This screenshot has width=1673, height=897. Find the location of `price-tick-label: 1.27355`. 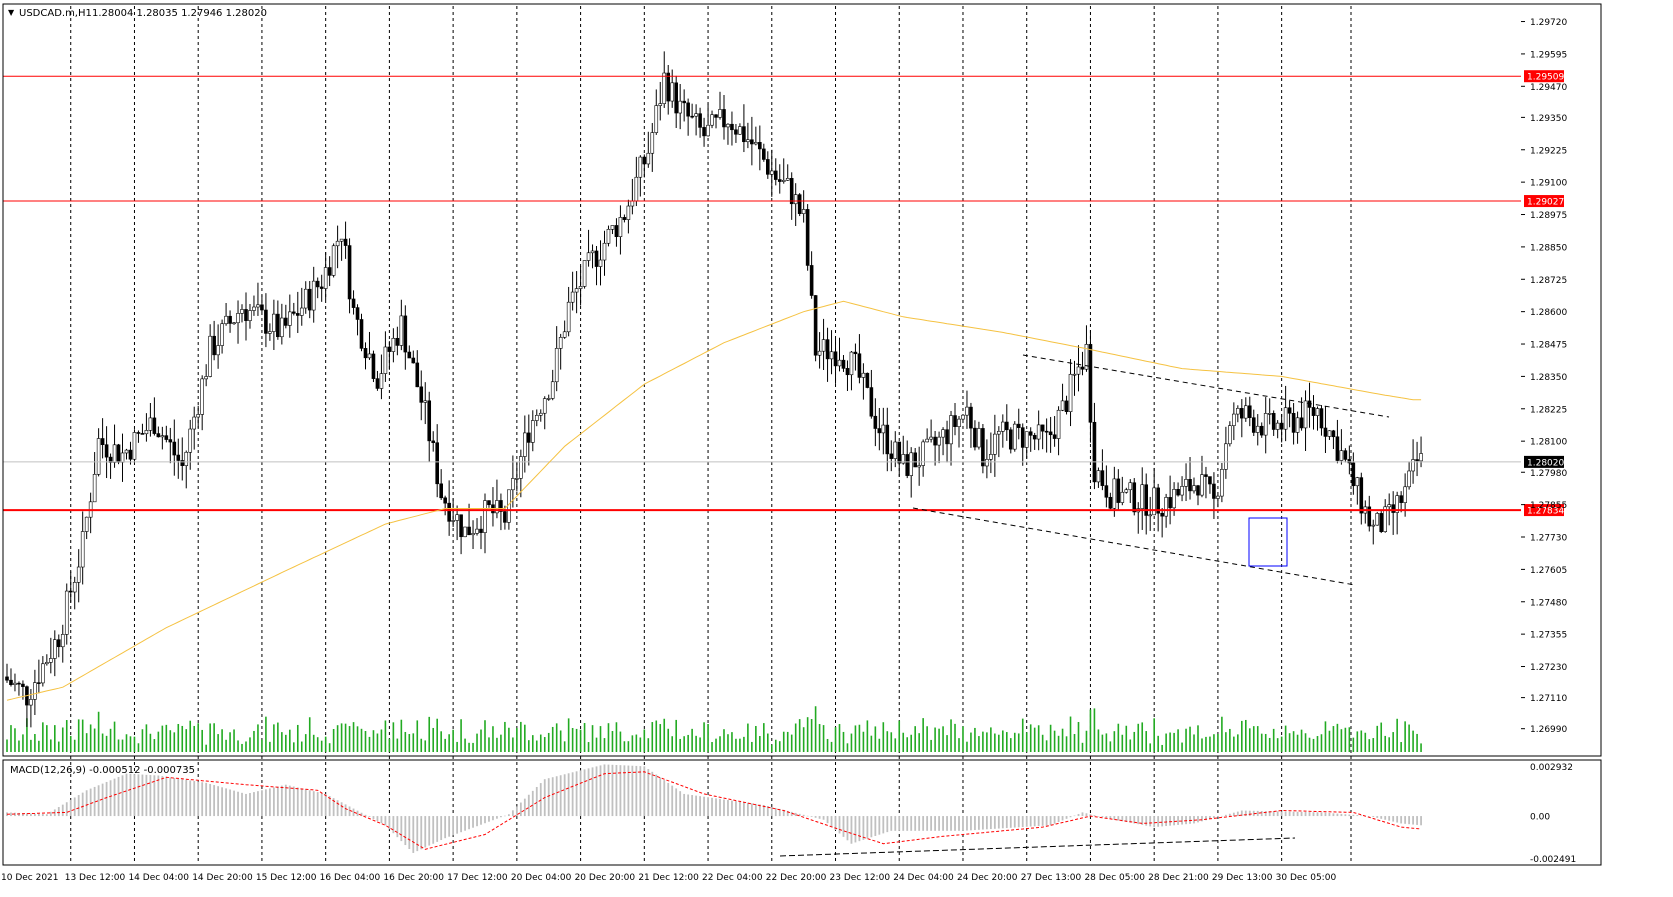

price-tick-label: 1.27355 is located at coordinates (1548, 636).